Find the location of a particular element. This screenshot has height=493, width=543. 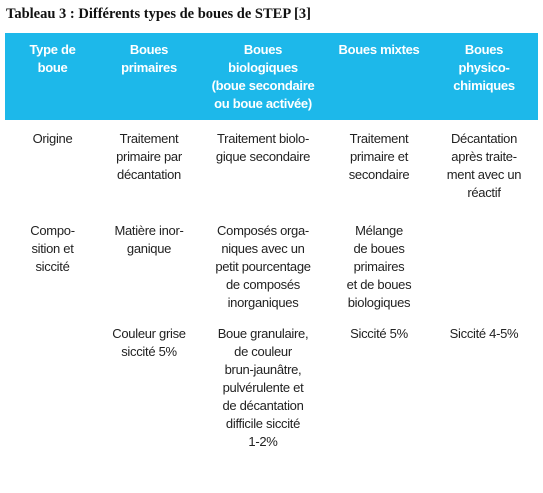

table-cell: Traitement primaire par décantation is located at coordinates (149, 156).